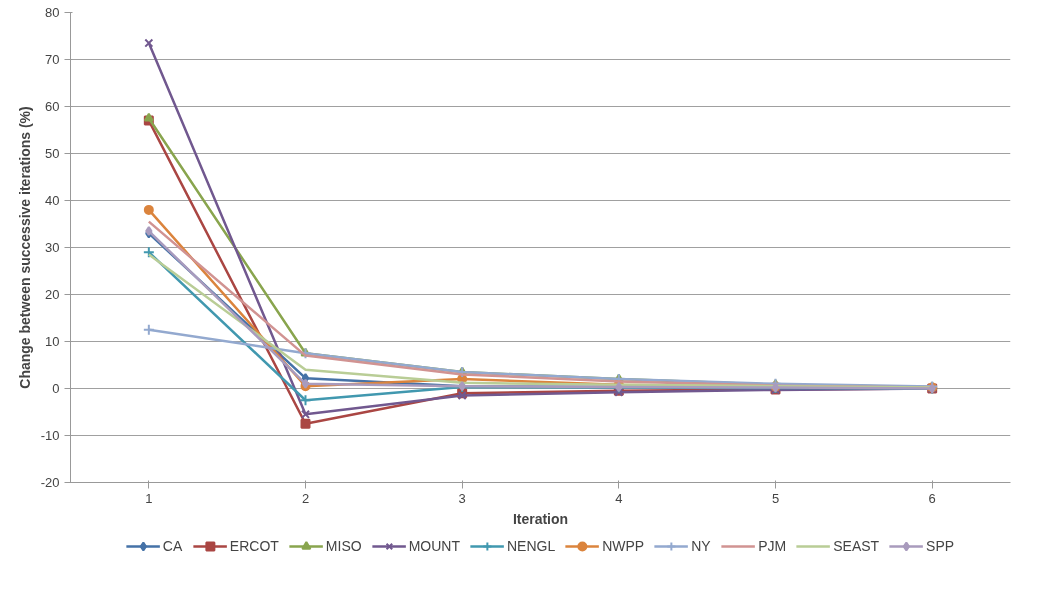 Image resolution: width=1042 pixels, height=612 pixels. What do you see at coordinates (52, 341) in the screenshot?
I see `y-tick-label: 10` at bounding box center [52, 341].